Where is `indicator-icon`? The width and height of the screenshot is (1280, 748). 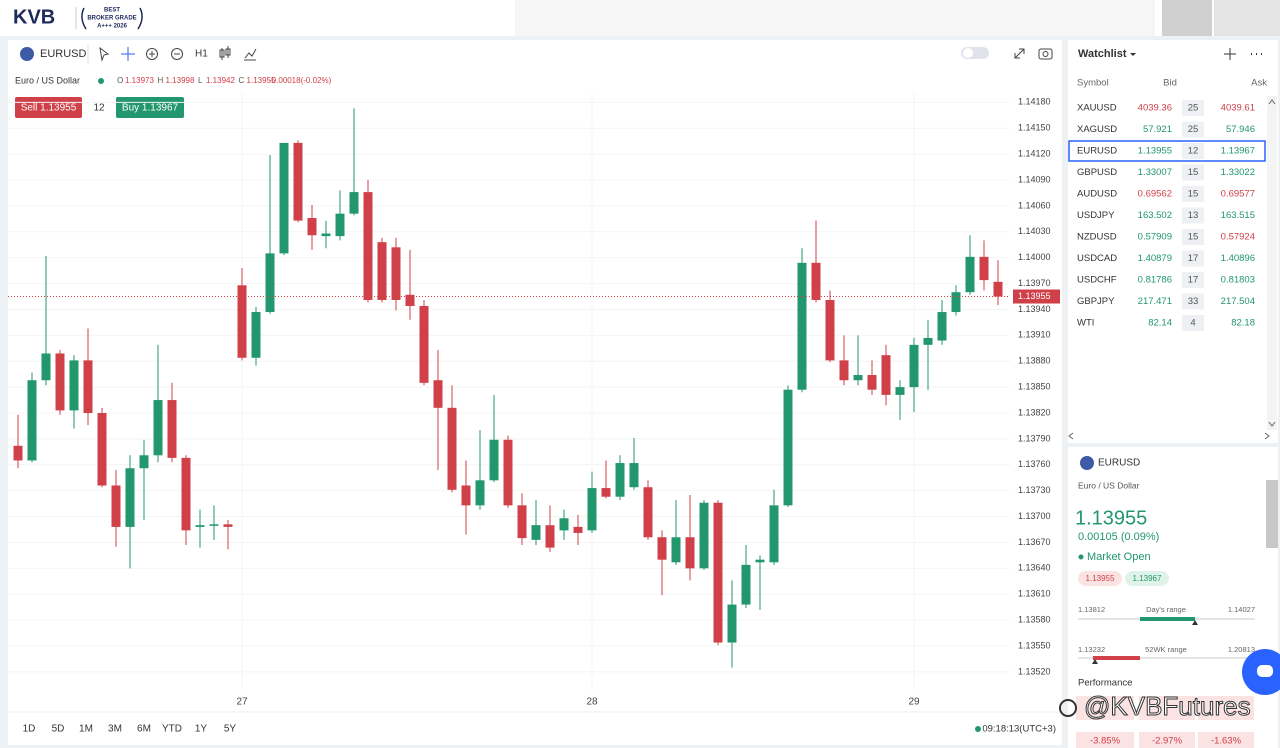
indicator-icon is located at coordinates (250, 54).